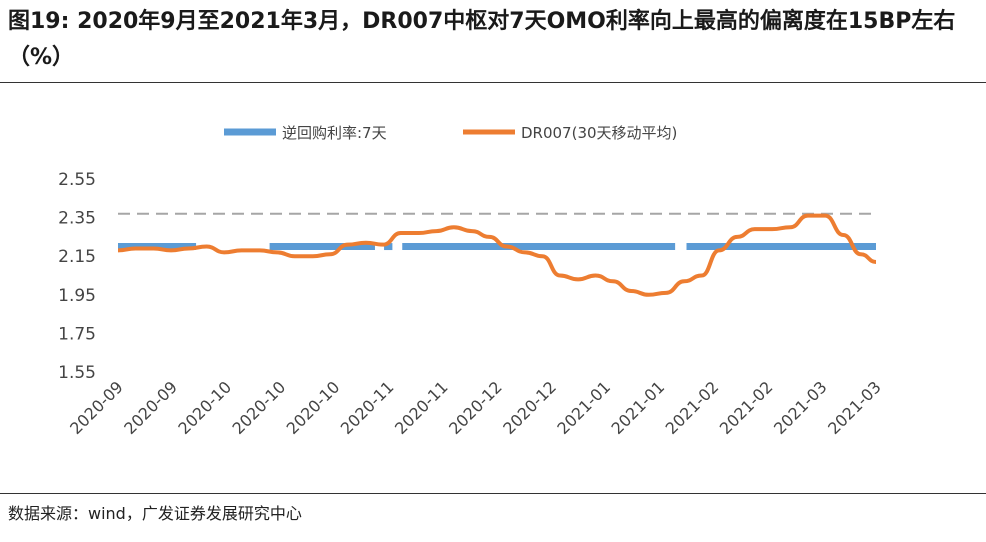  What do you see at coordinates (599, 133) in the screenshot?
I see `legend-label-dr007: DR007(30天移动平均)` at bounding box center [599, 133].